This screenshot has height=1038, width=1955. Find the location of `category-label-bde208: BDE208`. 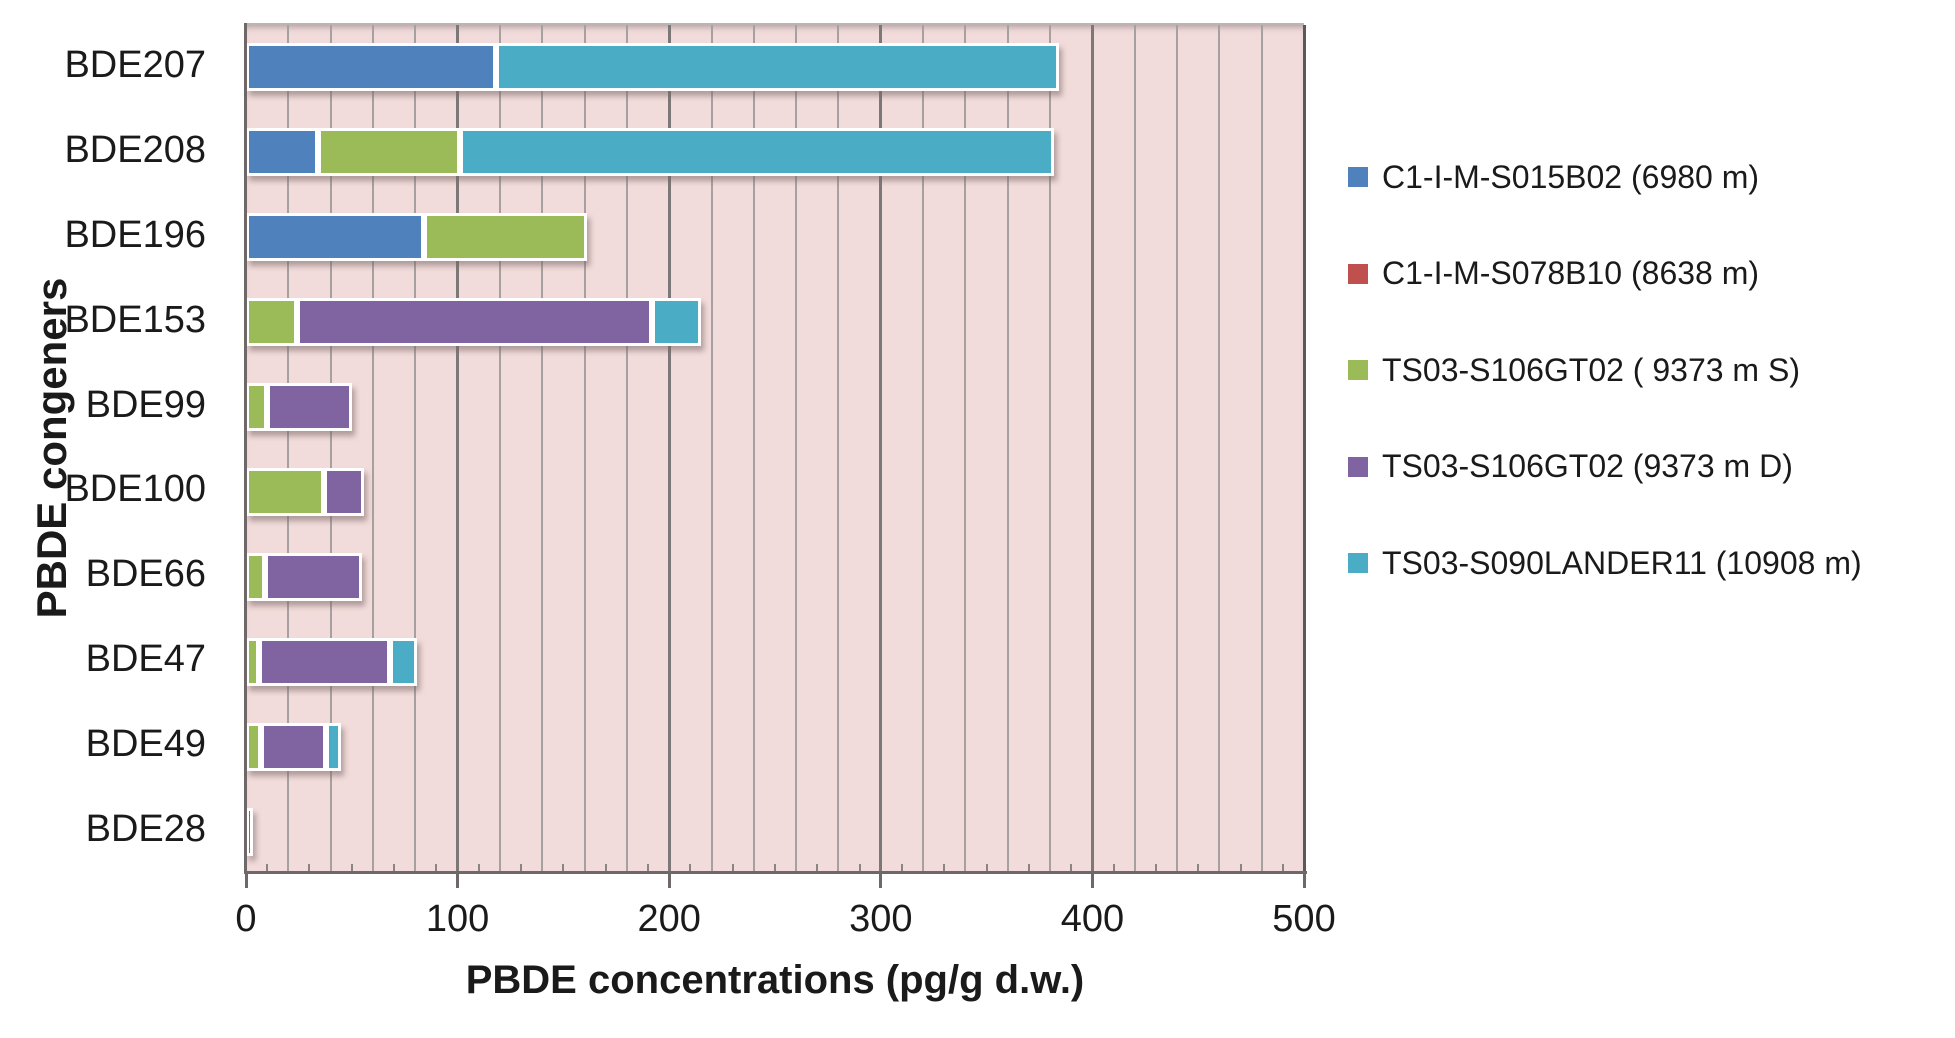

category-label-bde208: BDE208 is located at coordinates (135, 149).